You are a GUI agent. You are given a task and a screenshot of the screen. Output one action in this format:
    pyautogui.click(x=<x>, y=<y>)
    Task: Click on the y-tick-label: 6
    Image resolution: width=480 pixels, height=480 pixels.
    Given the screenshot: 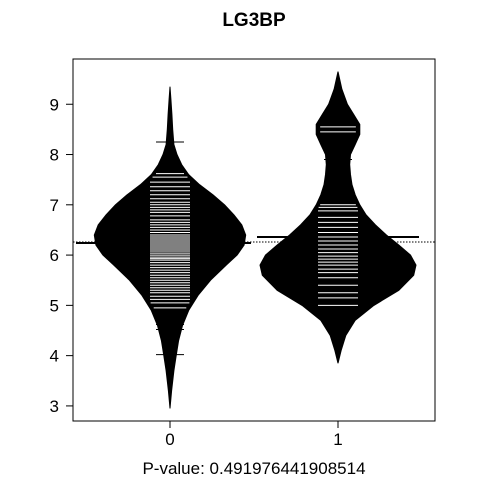 What is the action you would take?
    pyautogui.click(x=54, y=255)
    